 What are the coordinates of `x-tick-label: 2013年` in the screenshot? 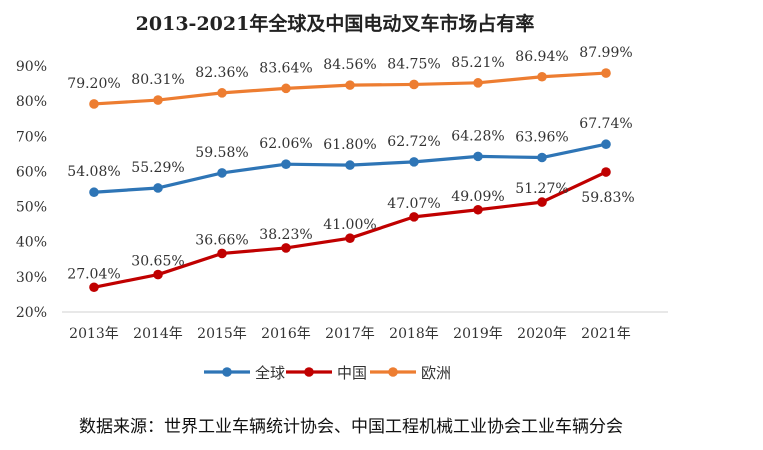 It's located at (94, 334).